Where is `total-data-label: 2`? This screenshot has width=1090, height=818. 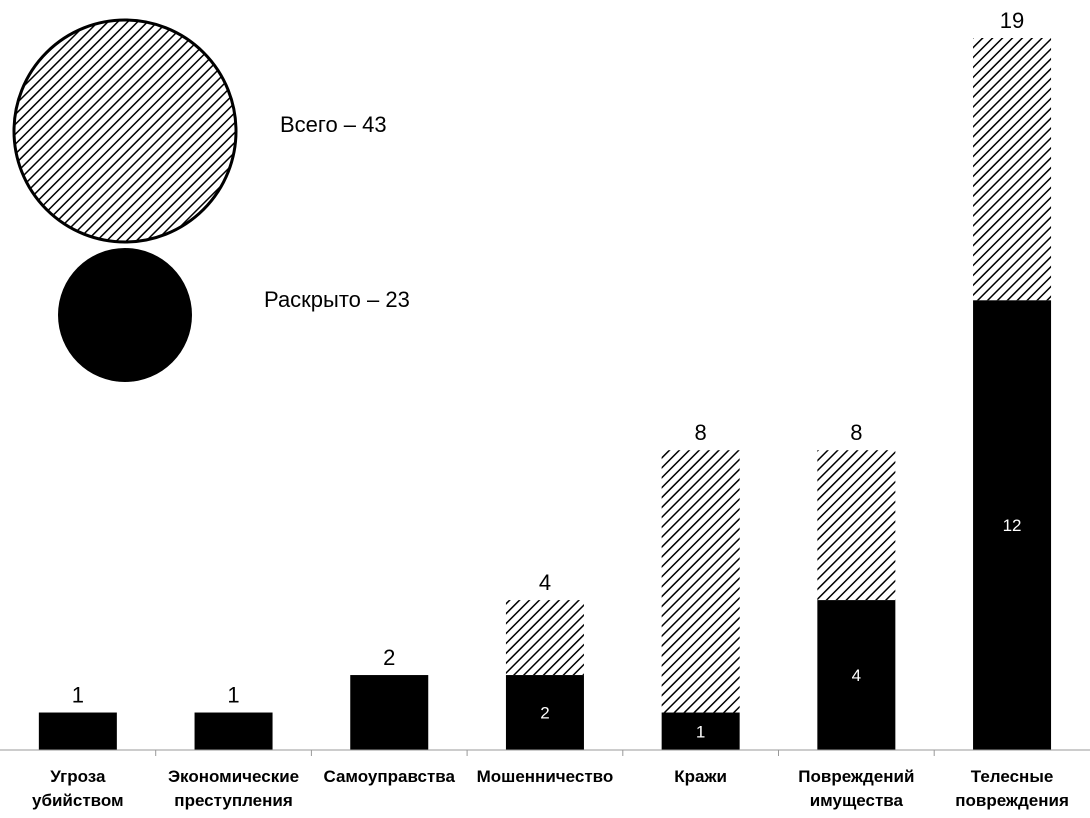
total-data-label: 2 is located at coordinates (389, 657).